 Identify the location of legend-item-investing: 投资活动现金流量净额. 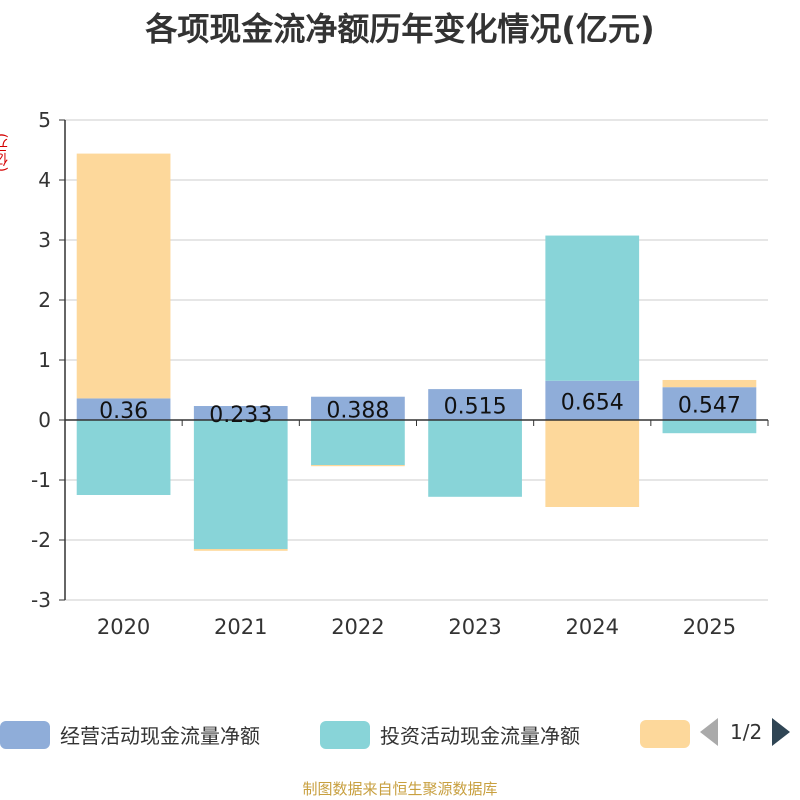
(450, 734).